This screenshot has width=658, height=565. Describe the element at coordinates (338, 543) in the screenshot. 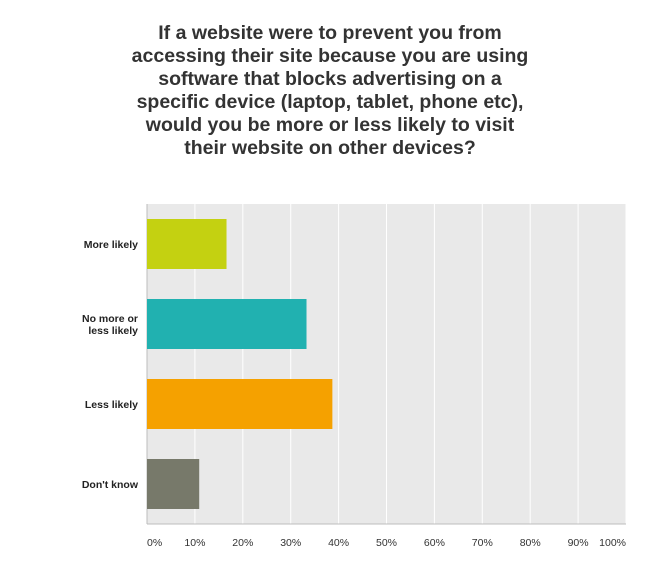

I see `x-tick-label: 40%` at that location.